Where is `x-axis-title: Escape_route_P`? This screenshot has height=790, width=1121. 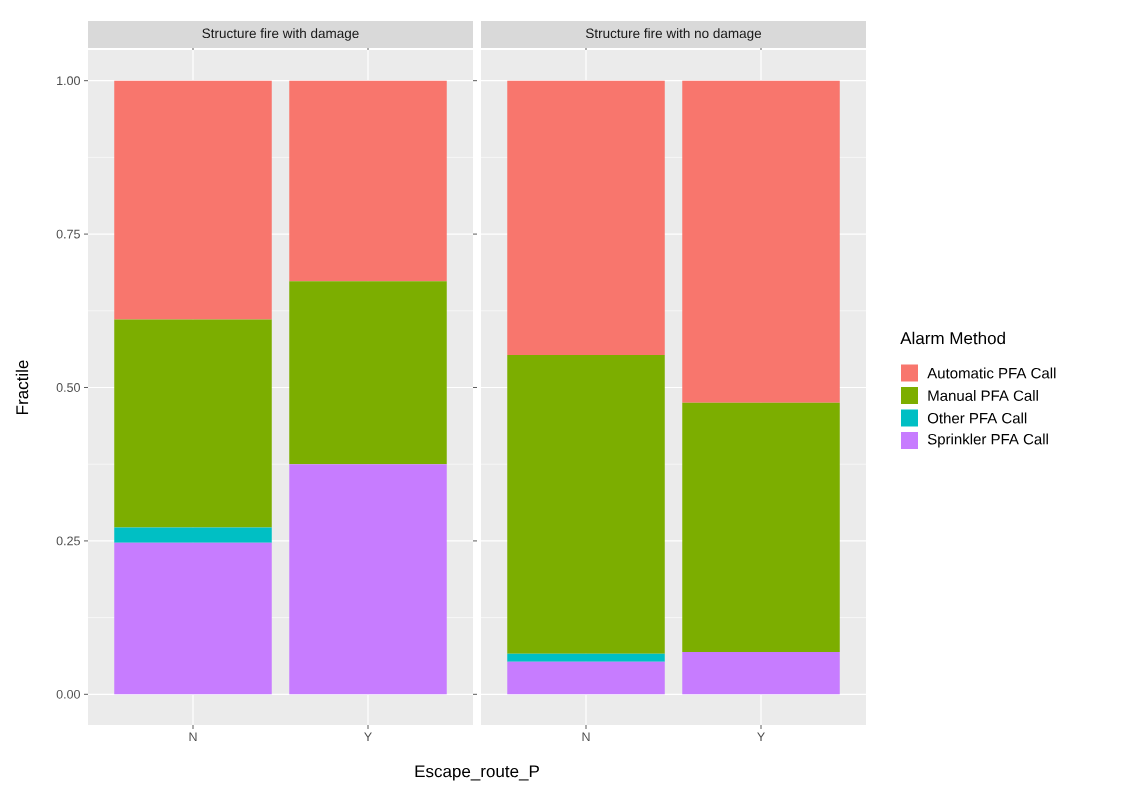 x-axis-title: Escape_route_P is located at coordinates (477, 773).